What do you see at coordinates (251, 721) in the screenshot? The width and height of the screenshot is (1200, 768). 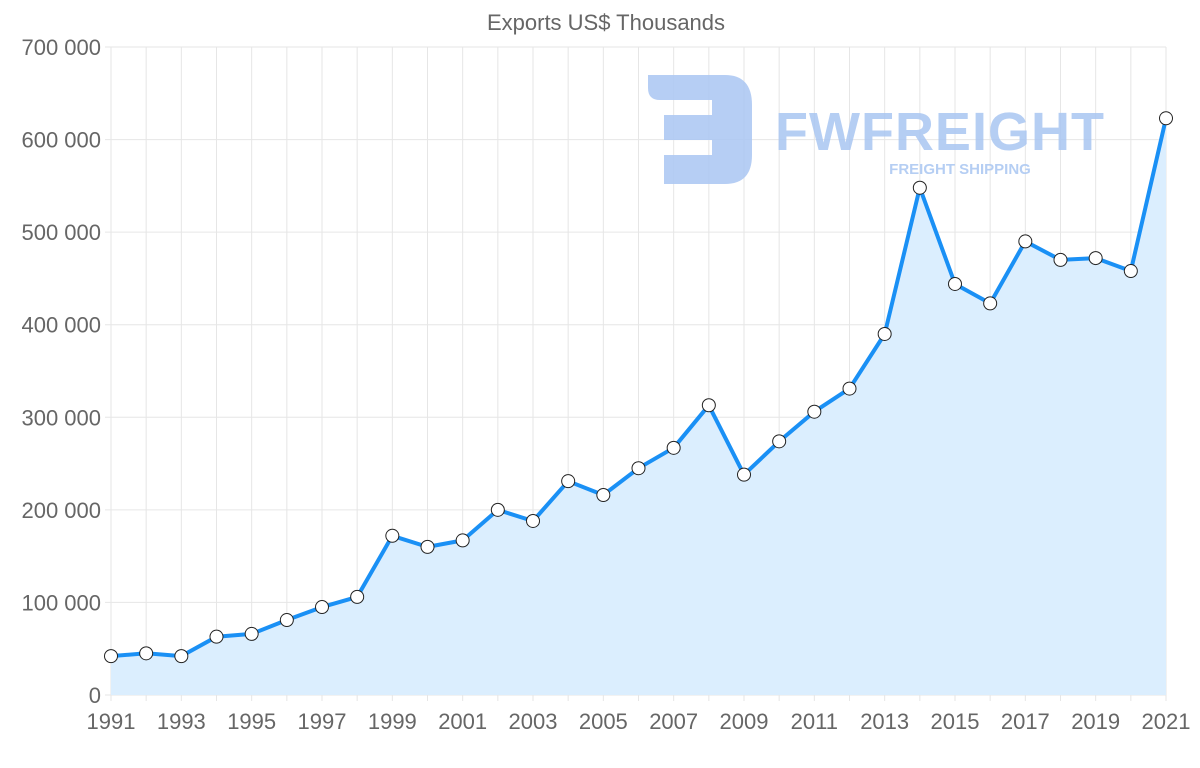 I see `x-tick-label: 1995` at bounding box center [251, 721].